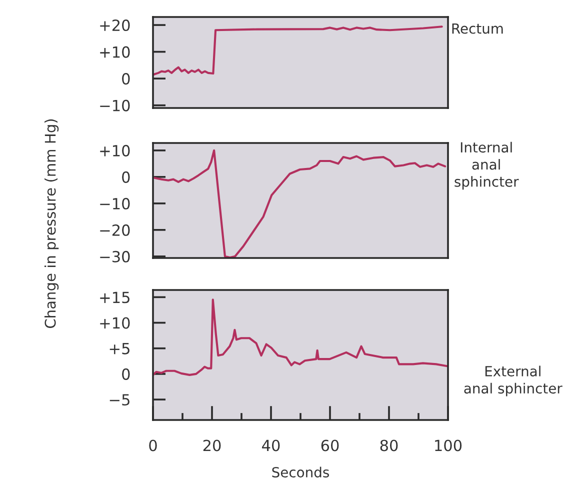 The height and width of the screenshot is (500, 580). Describe the element at coordinates (115, 298) in the screenshot. I see `y-tick-label: +15` at that location.